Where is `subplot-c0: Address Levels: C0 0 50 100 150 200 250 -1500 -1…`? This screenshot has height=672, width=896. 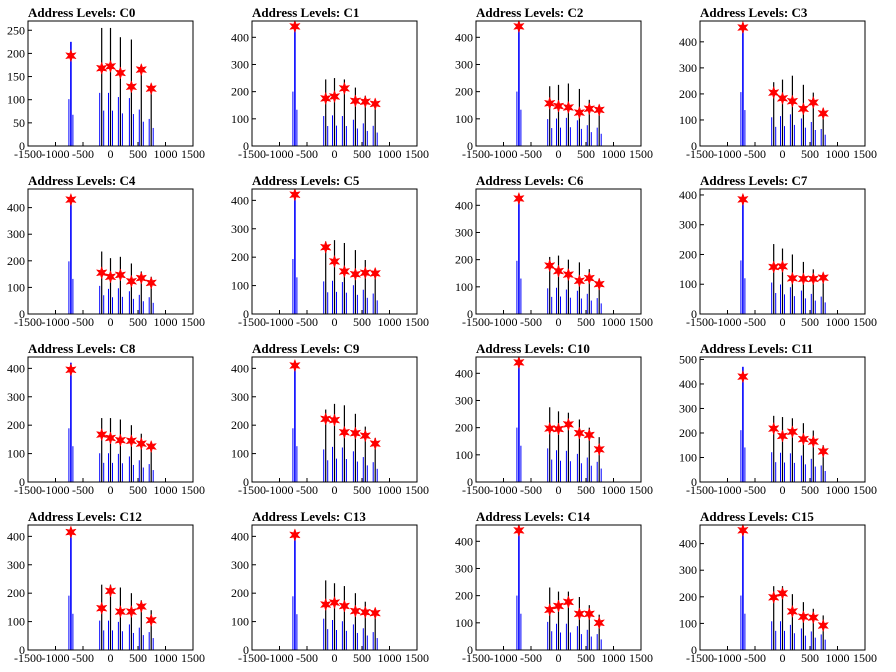 subplot-c0: Address Levels: C0 0 50 100 150 200 250 -1500 -1… is located at coordinates (106, 83).